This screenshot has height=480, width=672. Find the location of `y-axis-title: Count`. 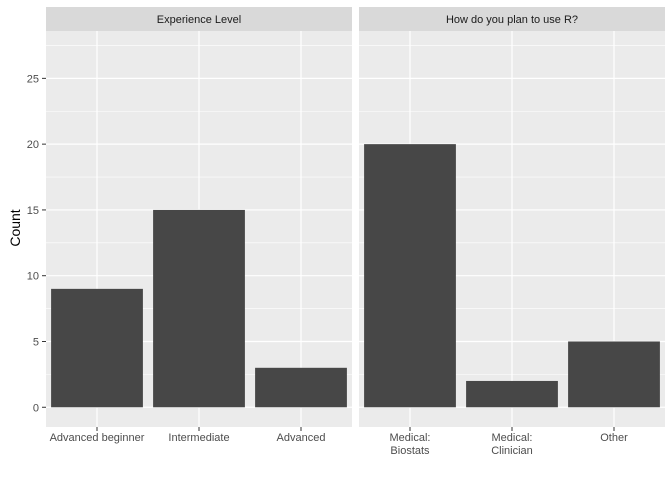

y-axis-title: Count is located at coordinates (15, 227).